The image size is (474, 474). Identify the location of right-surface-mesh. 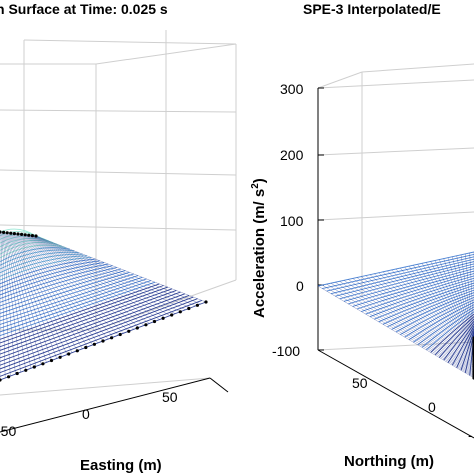
(395, 315).